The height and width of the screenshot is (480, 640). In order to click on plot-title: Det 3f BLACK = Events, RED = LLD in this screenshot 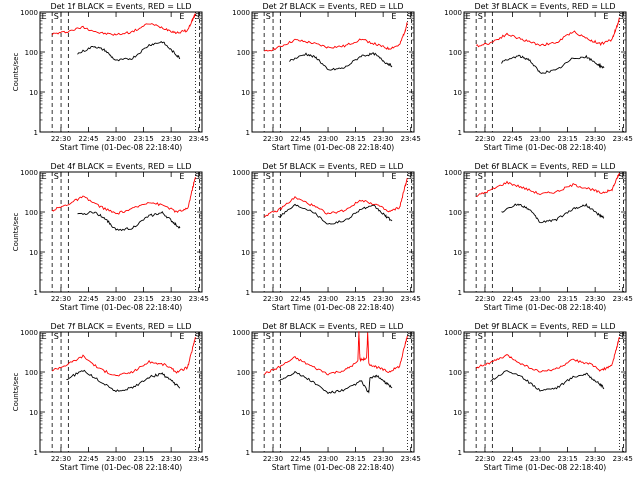, I will do `click(544, 6)`.